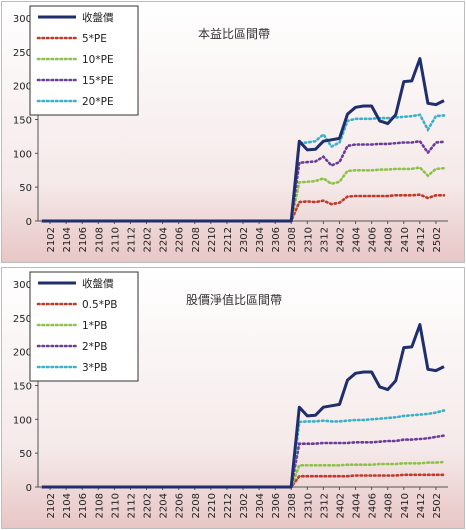  Describe the element at coordinates (99, 305) in the screenshot. I see `legend-label: 0.5*PB` at that location.